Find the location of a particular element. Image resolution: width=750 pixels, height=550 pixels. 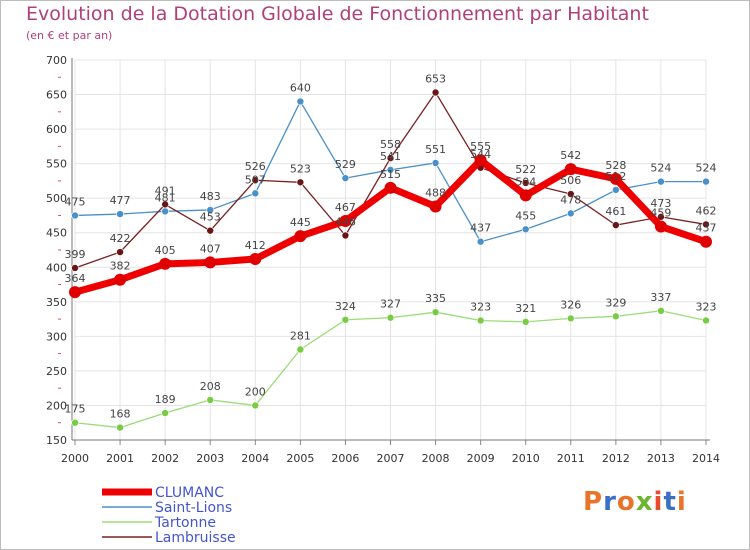

legend-label: Tartonne is located at coordinates (185, 523).